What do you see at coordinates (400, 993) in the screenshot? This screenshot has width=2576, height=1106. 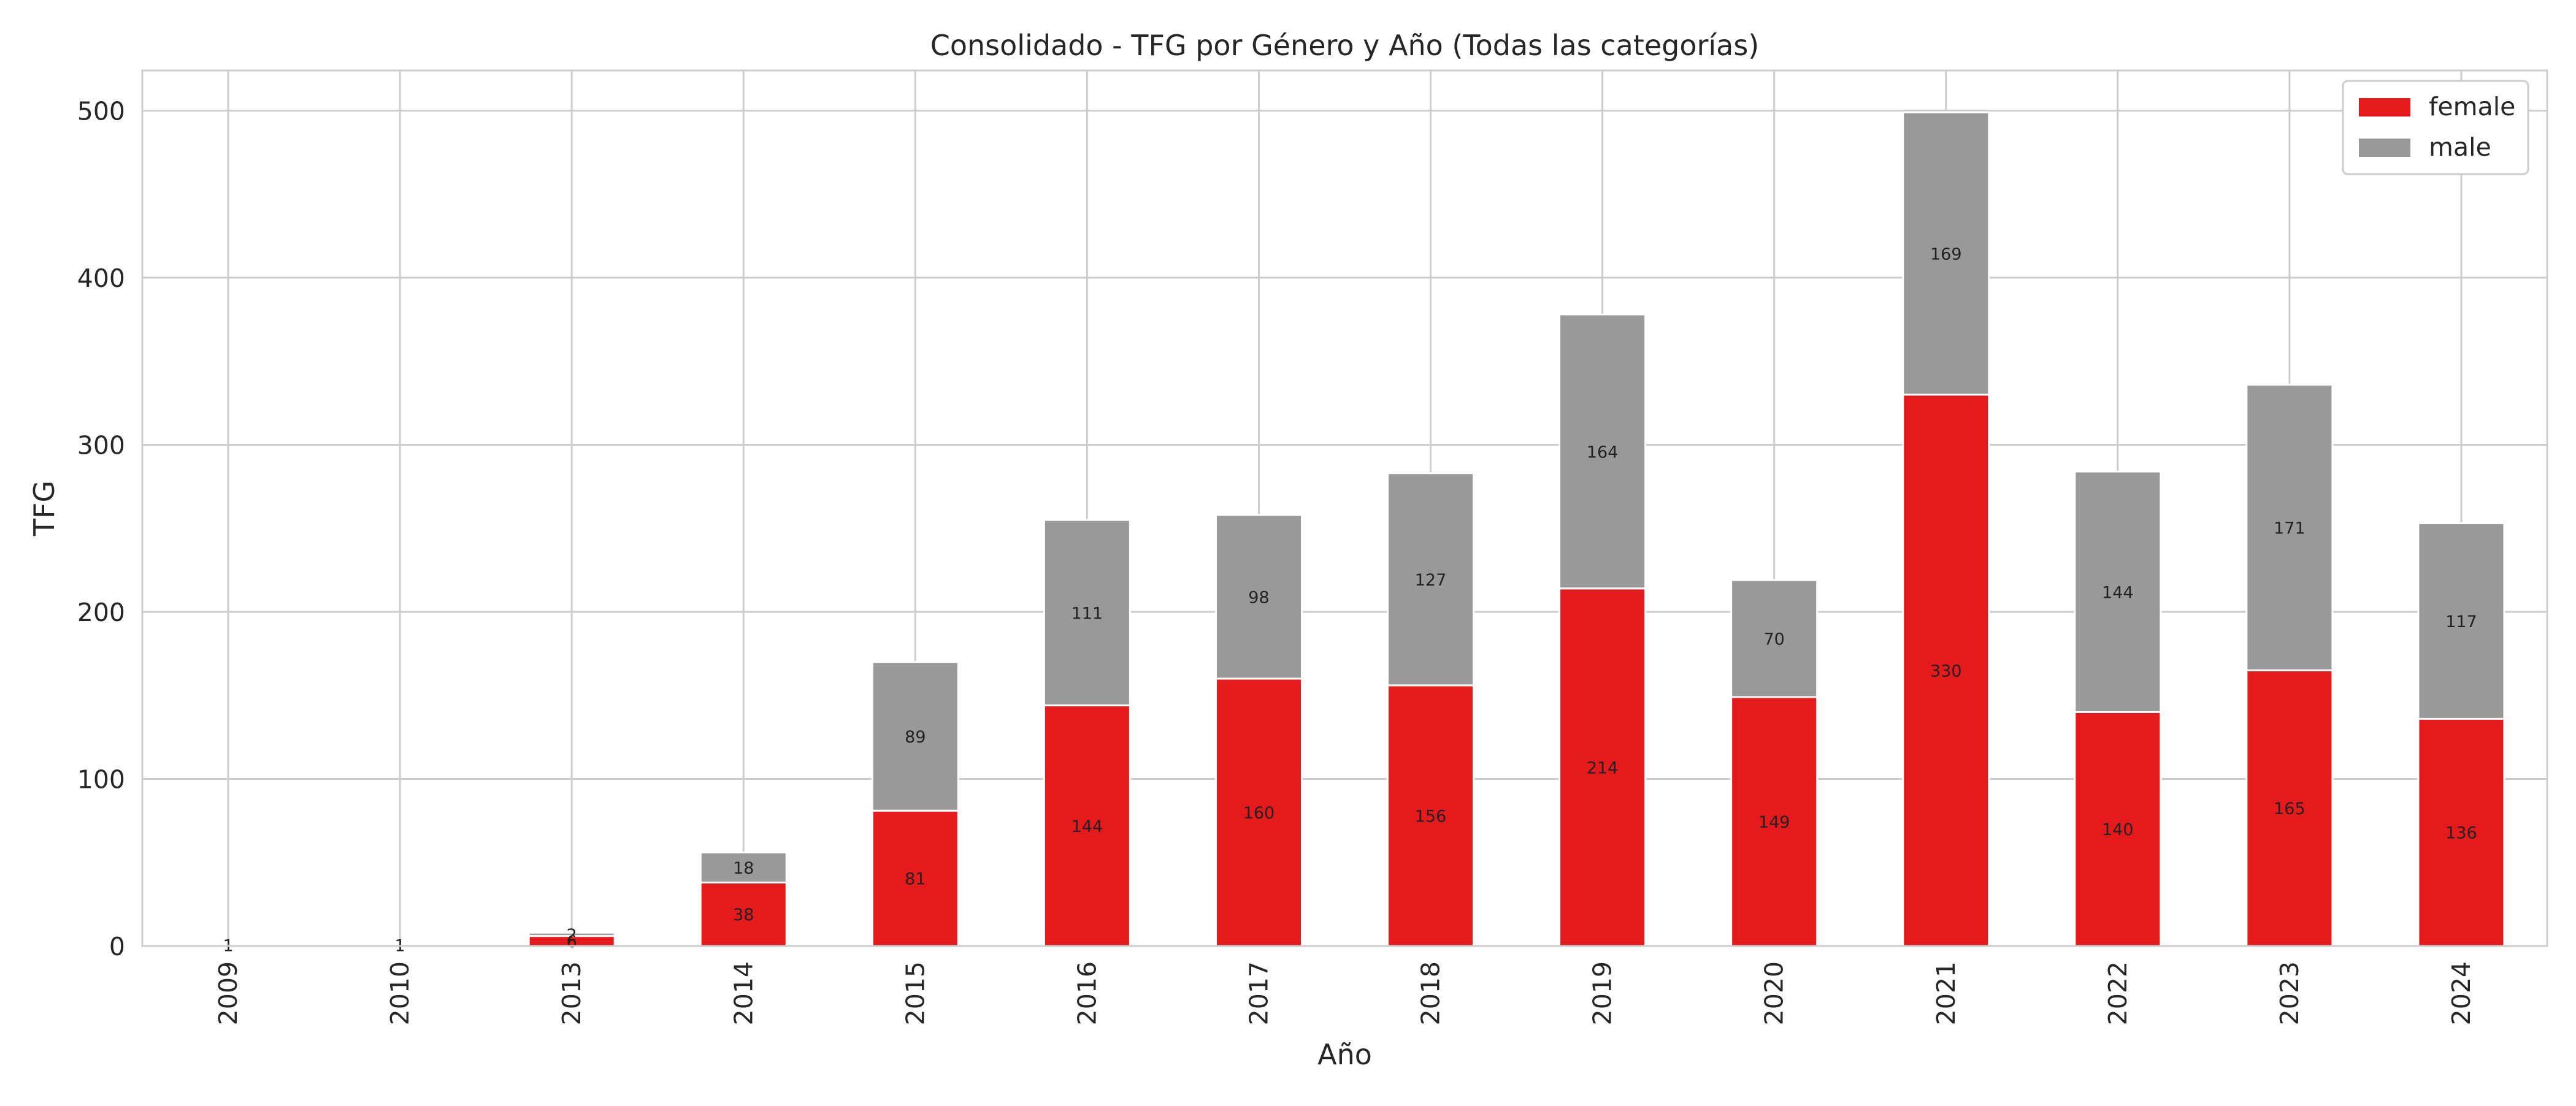 I see `x-tick-label-2010: 2010` at bounding box center [400, 993].